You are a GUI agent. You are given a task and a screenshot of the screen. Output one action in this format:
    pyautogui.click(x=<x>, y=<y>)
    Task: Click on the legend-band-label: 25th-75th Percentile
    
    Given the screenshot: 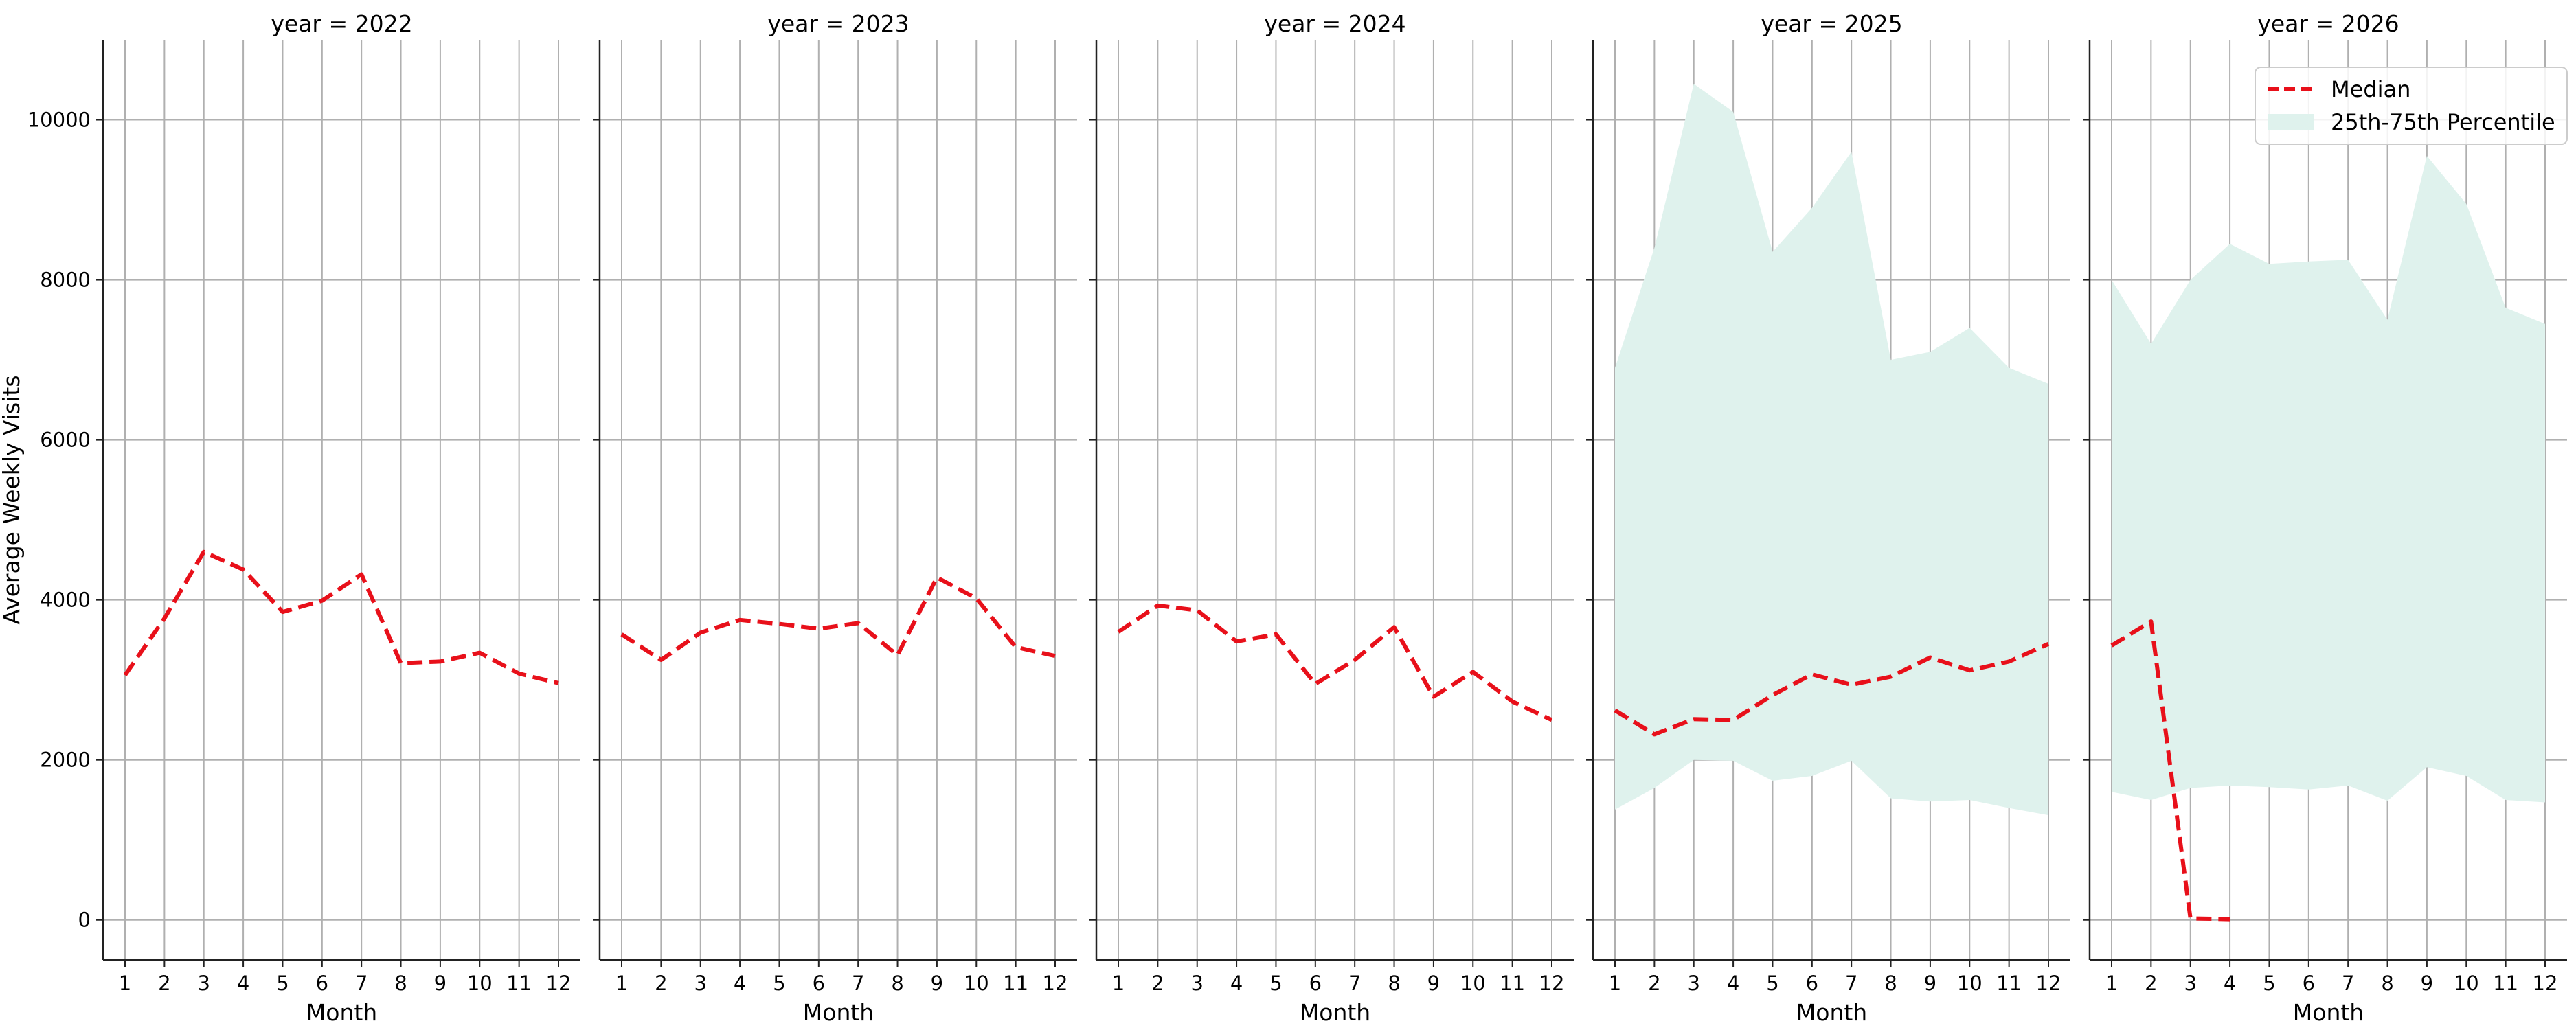 What is the action you would take?
    pyautogui.click(x=2443, y=122)
    